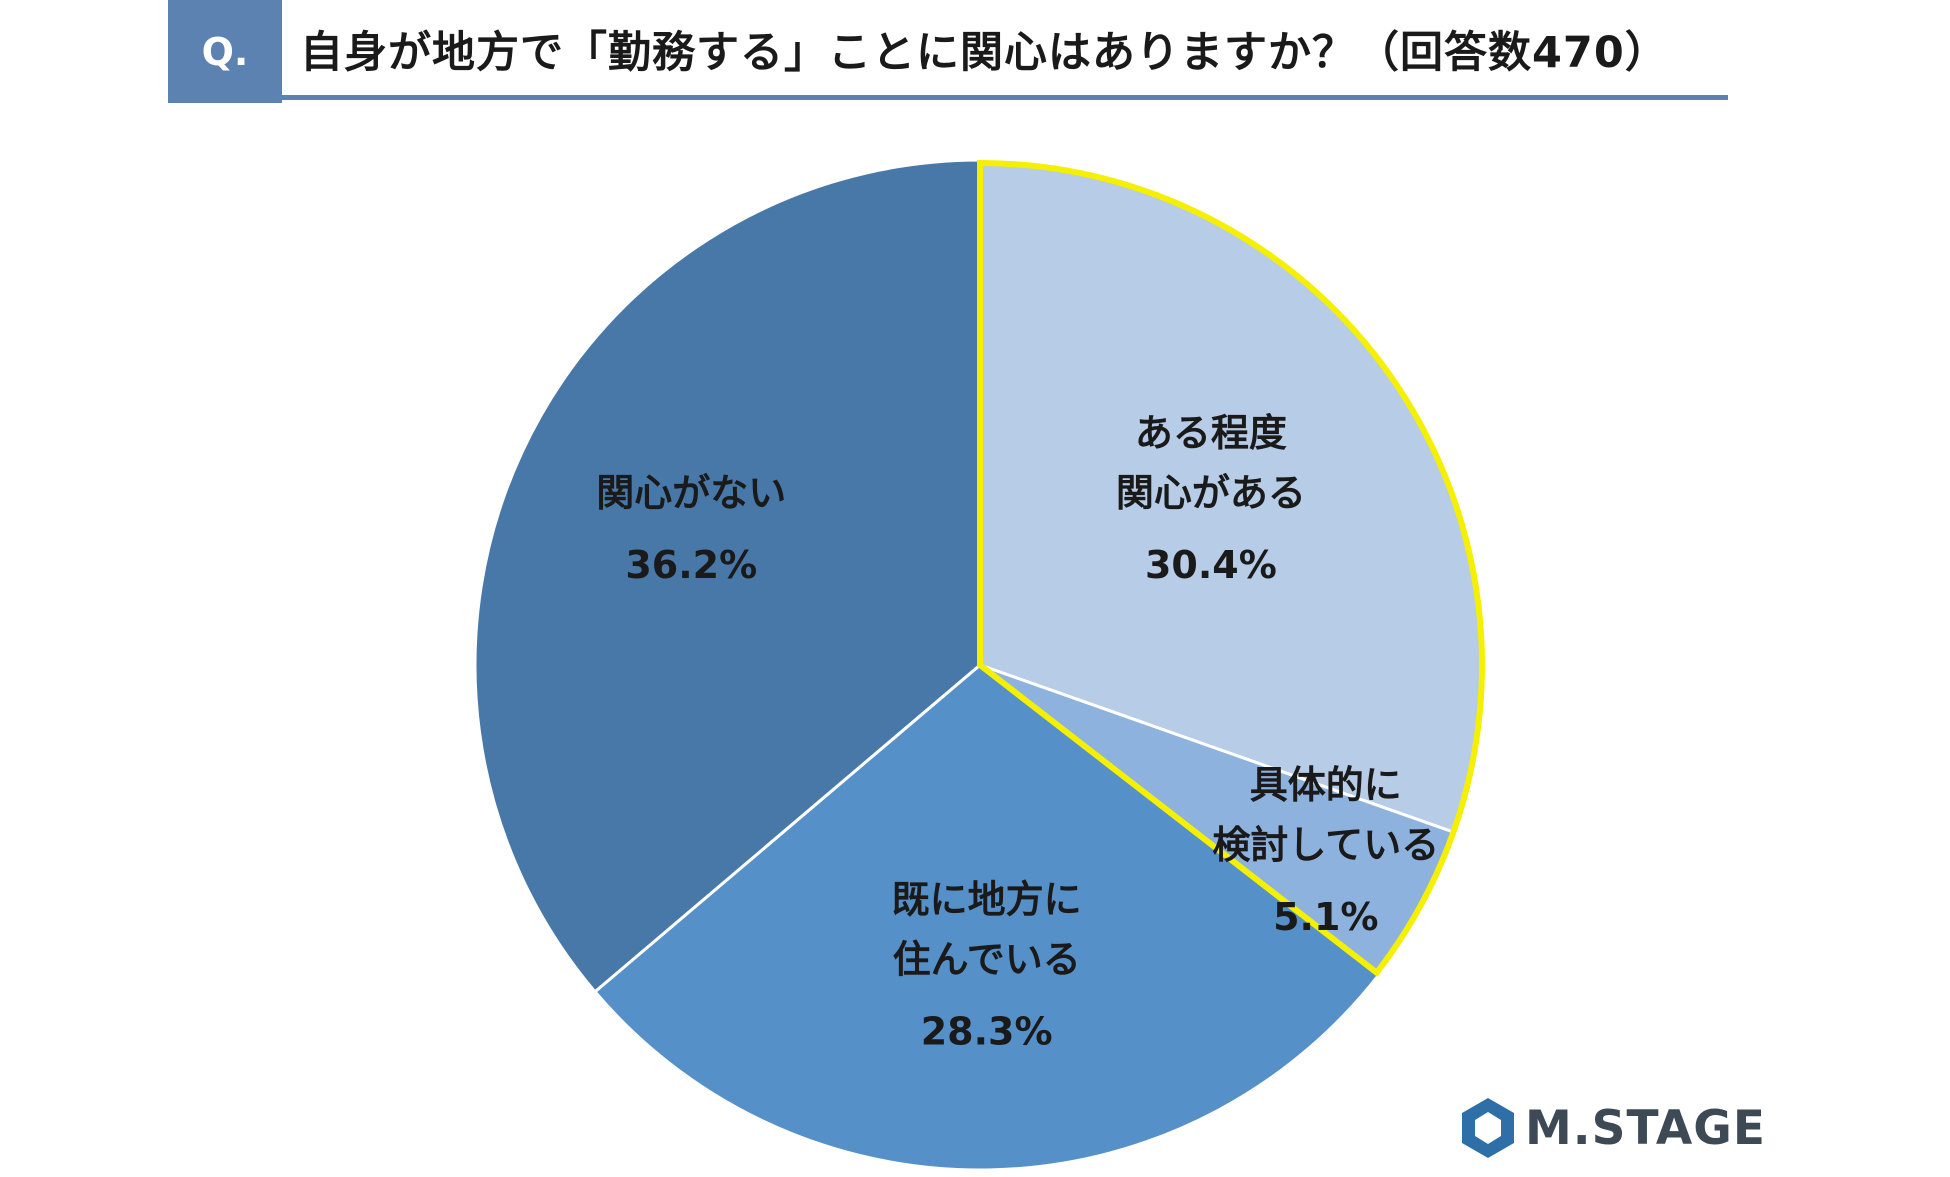 Image resolution: width=1950 pixels, height=1177 pixels. Describe the element at coordinates (1325, 845) in the screenshot. I see `slice-category-label-1: 検討している` at that location.